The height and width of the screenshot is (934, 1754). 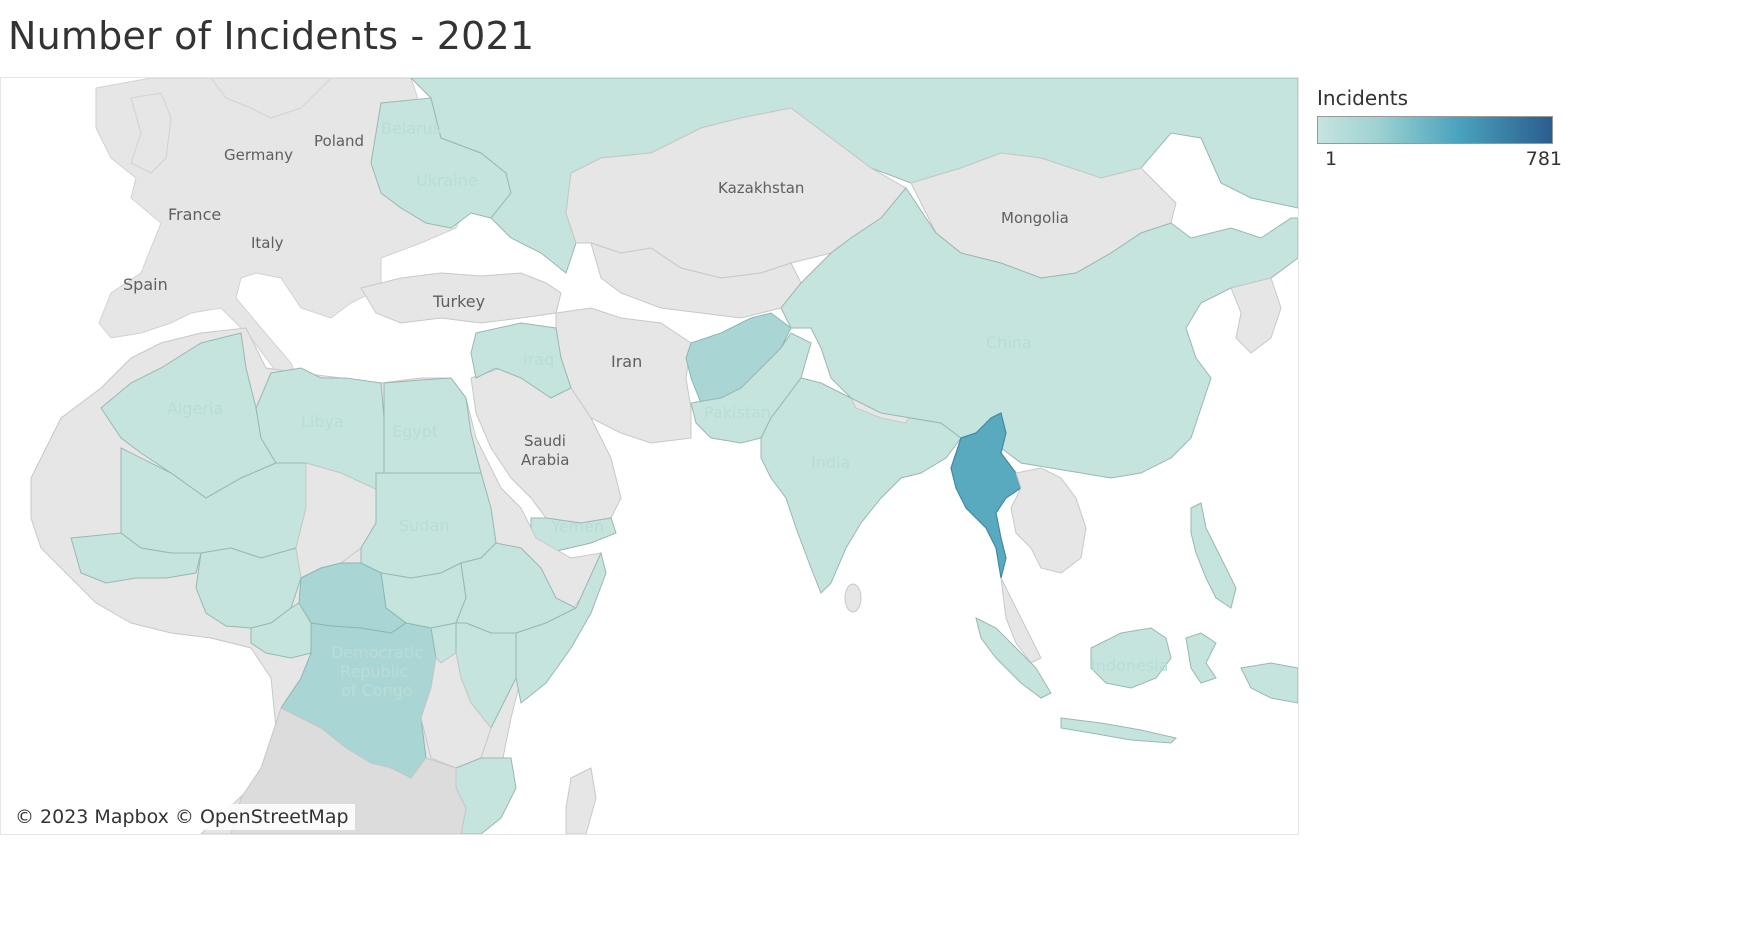 What do you see at coordinates (1435, 130) in the screenshot?
I see `legend-color-ramp` at bounding box center [1435, 130].